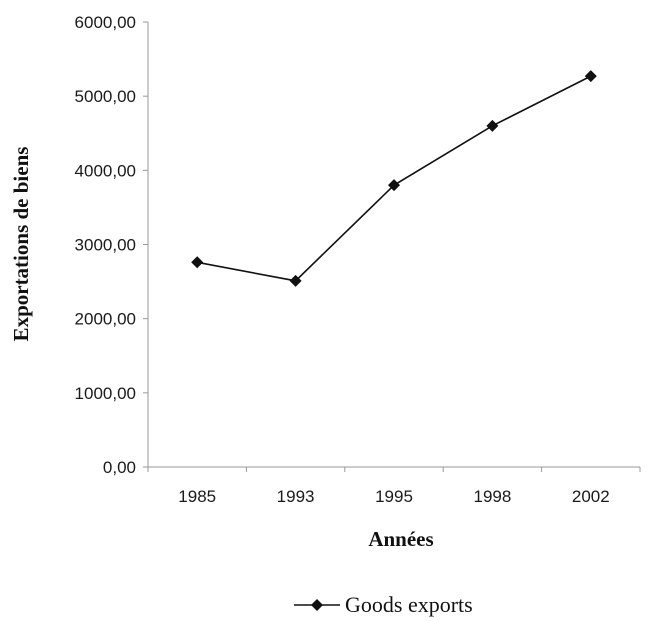 Image resolution: width=652 pixels, height=621 pixels. Describe the element at coordinates (394, 496) in the screenshot. I see `x-tick-label: 1995` at that location.